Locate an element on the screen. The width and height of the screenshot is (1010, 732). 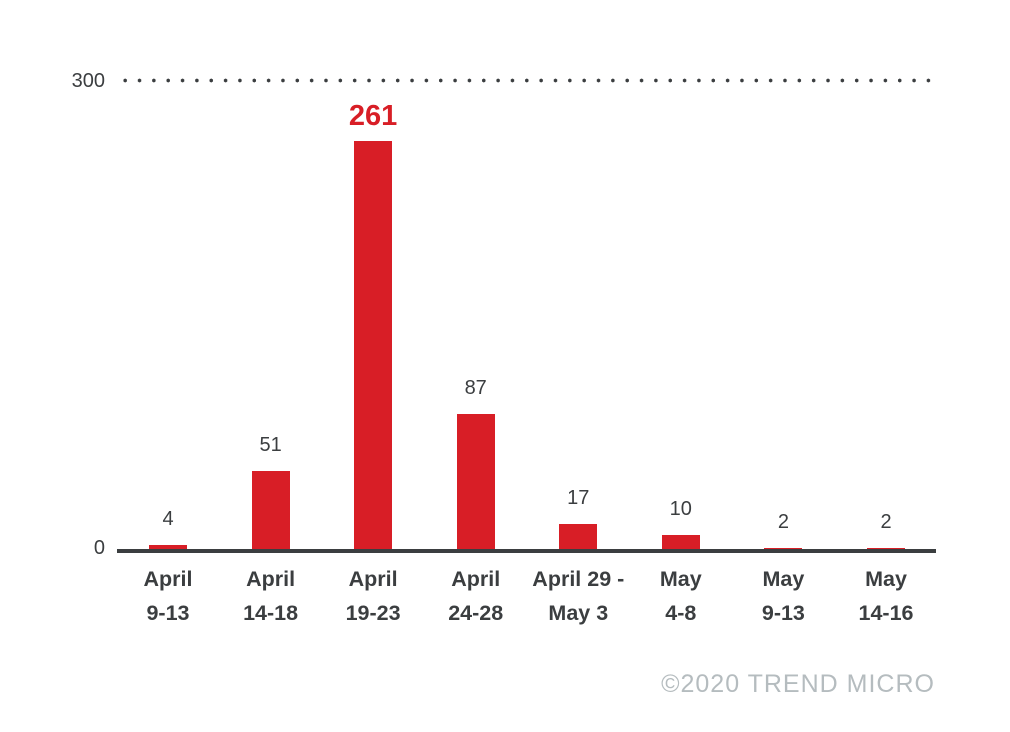
x-axis-label: April 14-18 is located at coordinates (271, 596).